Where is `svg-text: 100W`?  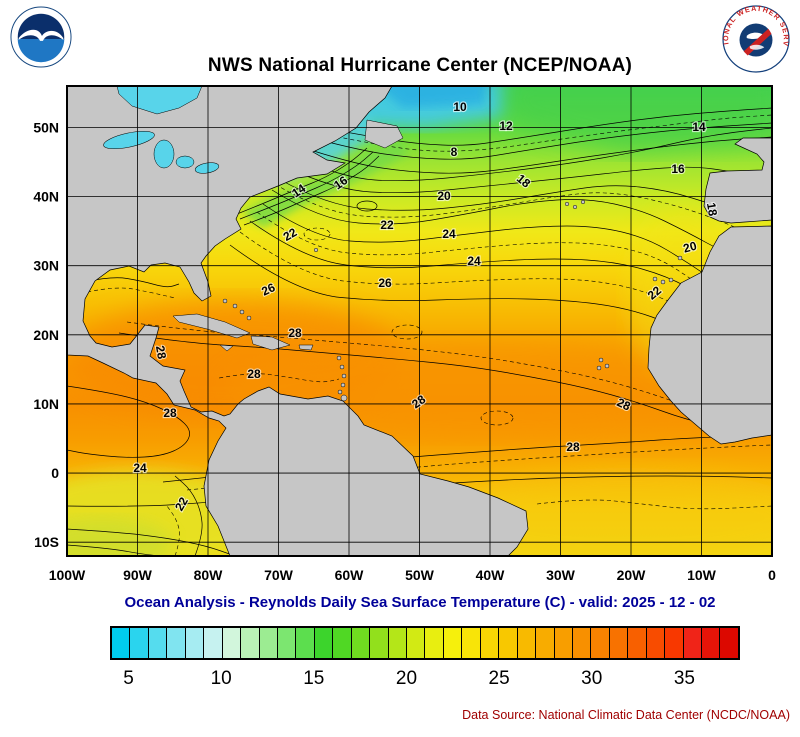
svg-text: 100W is located at coordinates (67, 575).